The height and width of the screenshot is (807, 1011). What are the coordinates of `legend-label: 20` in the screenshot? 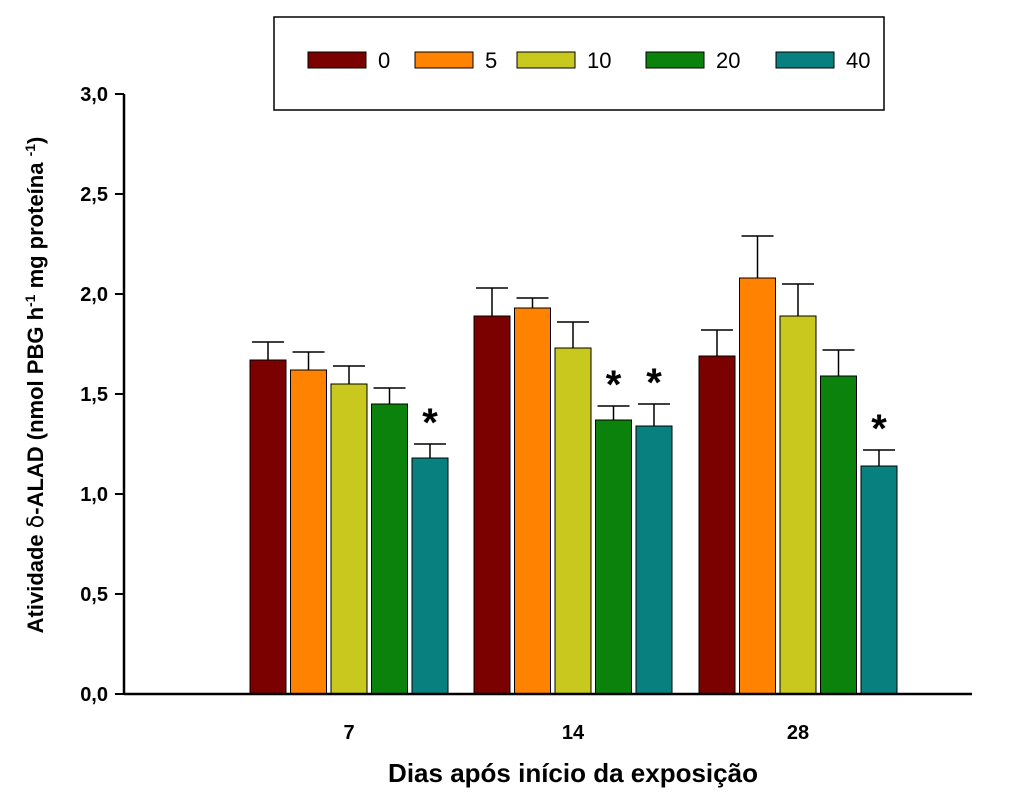 It's located at (728, 60).